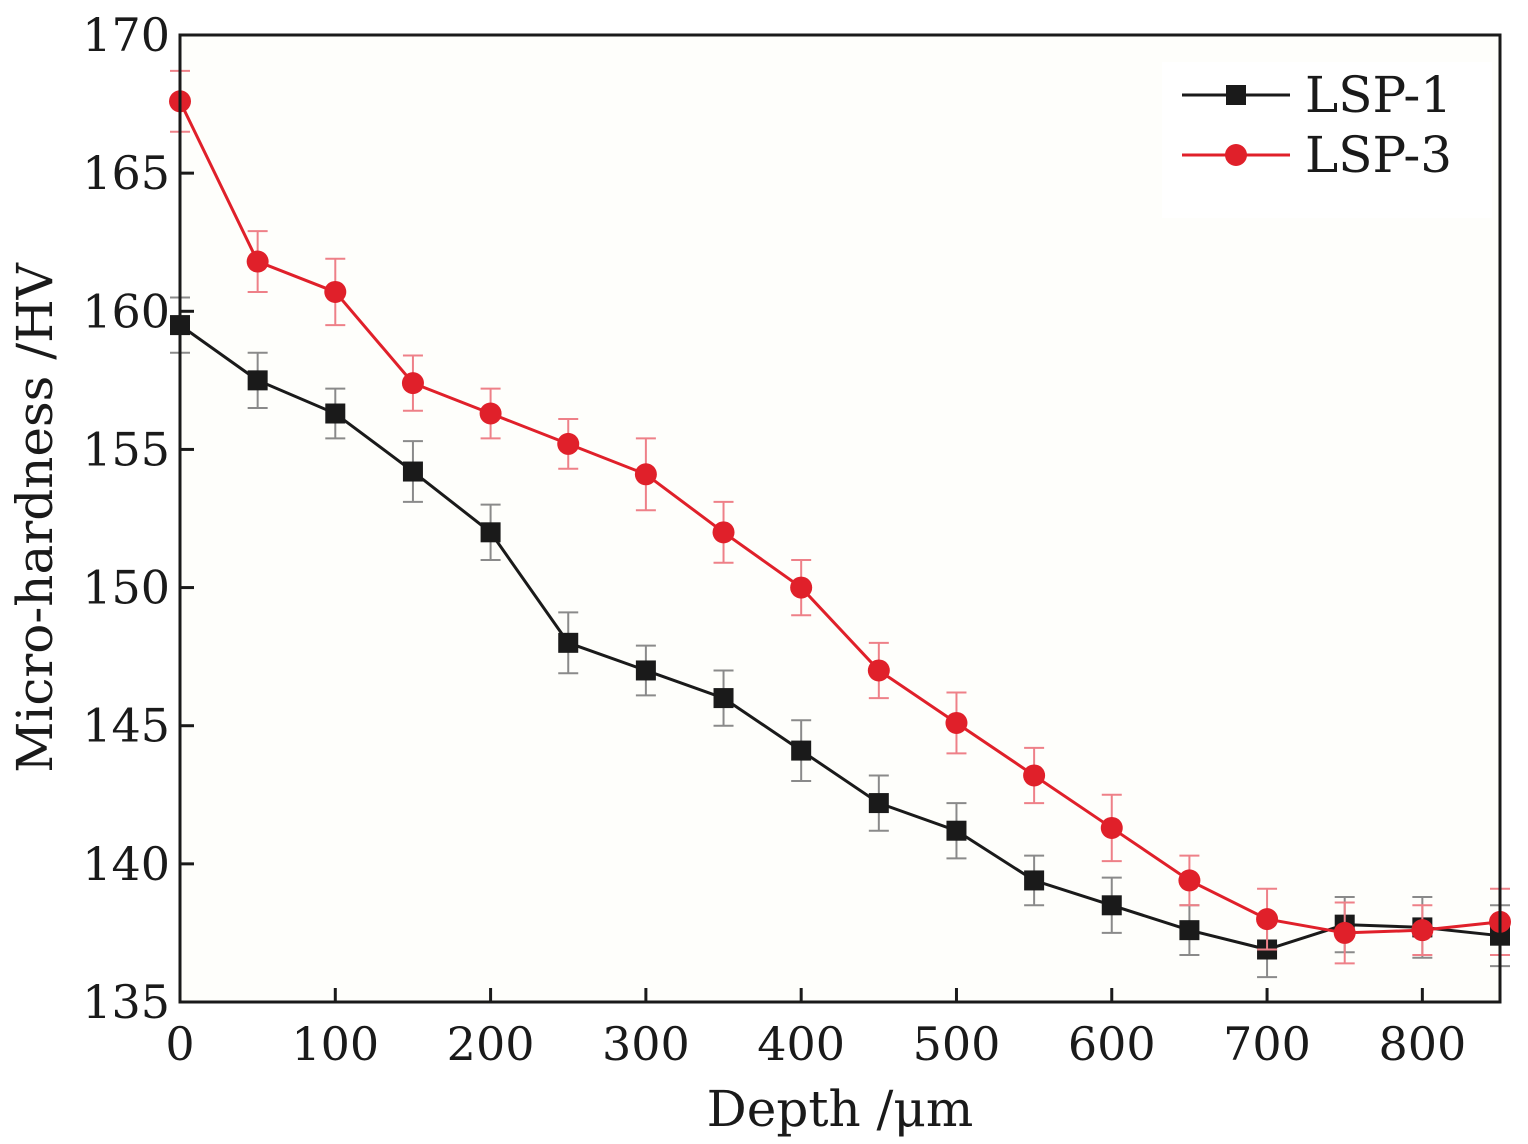 This screenshot has width=1528, height=1144. I want to click on x-tick-label: 400, so click(801, 1044).